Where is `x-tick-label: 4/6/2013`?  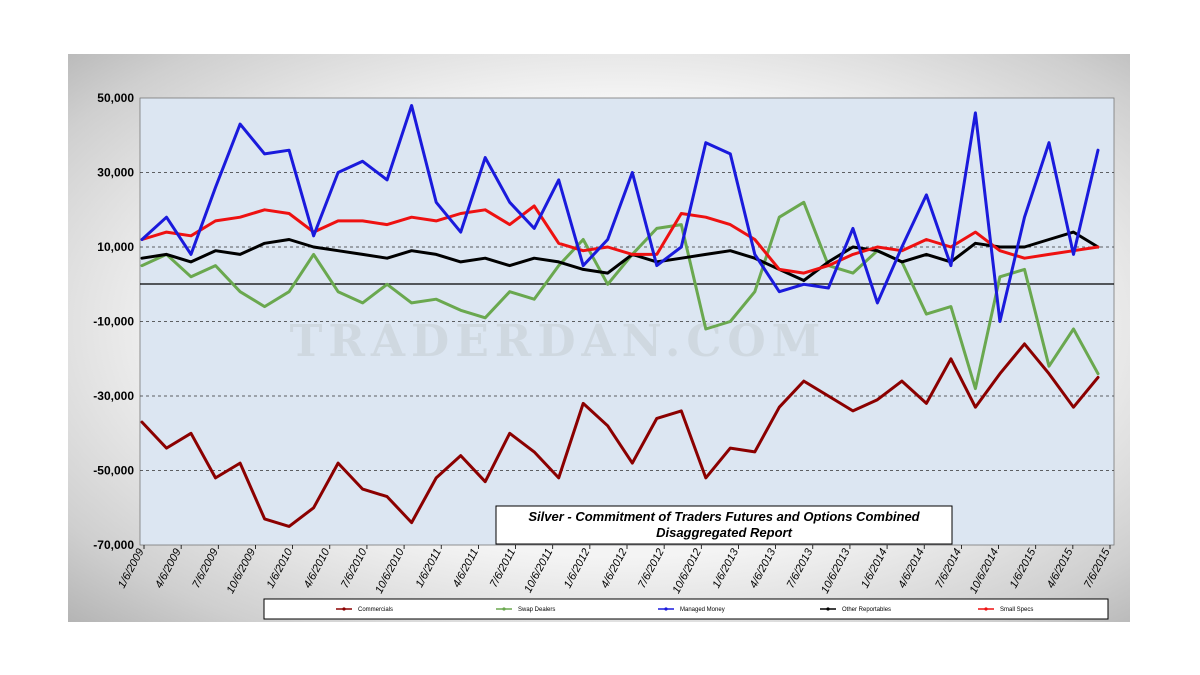 x-tick-label: 4/6/2013 is located at coordinates (763, 568).